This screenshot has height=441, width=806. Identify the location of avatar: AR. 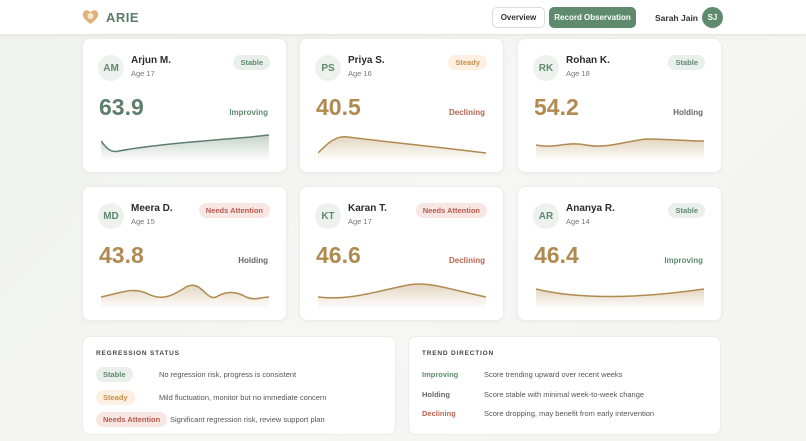
(546, 216).